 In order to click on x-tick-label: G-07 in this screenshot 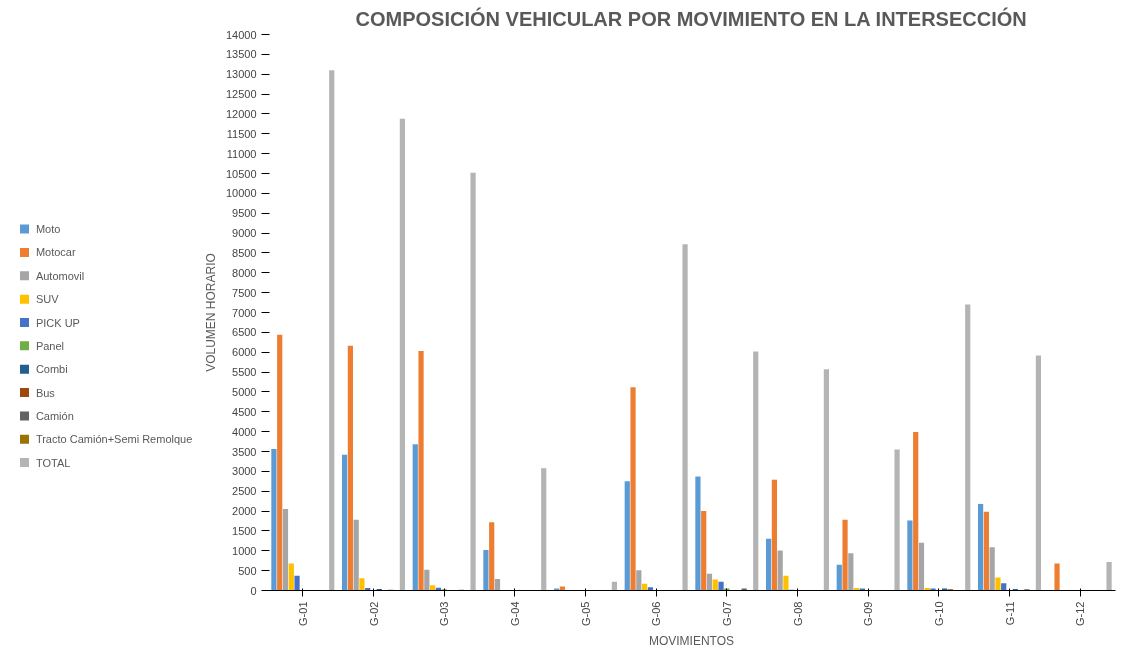, I will do `click(726, 613)`.